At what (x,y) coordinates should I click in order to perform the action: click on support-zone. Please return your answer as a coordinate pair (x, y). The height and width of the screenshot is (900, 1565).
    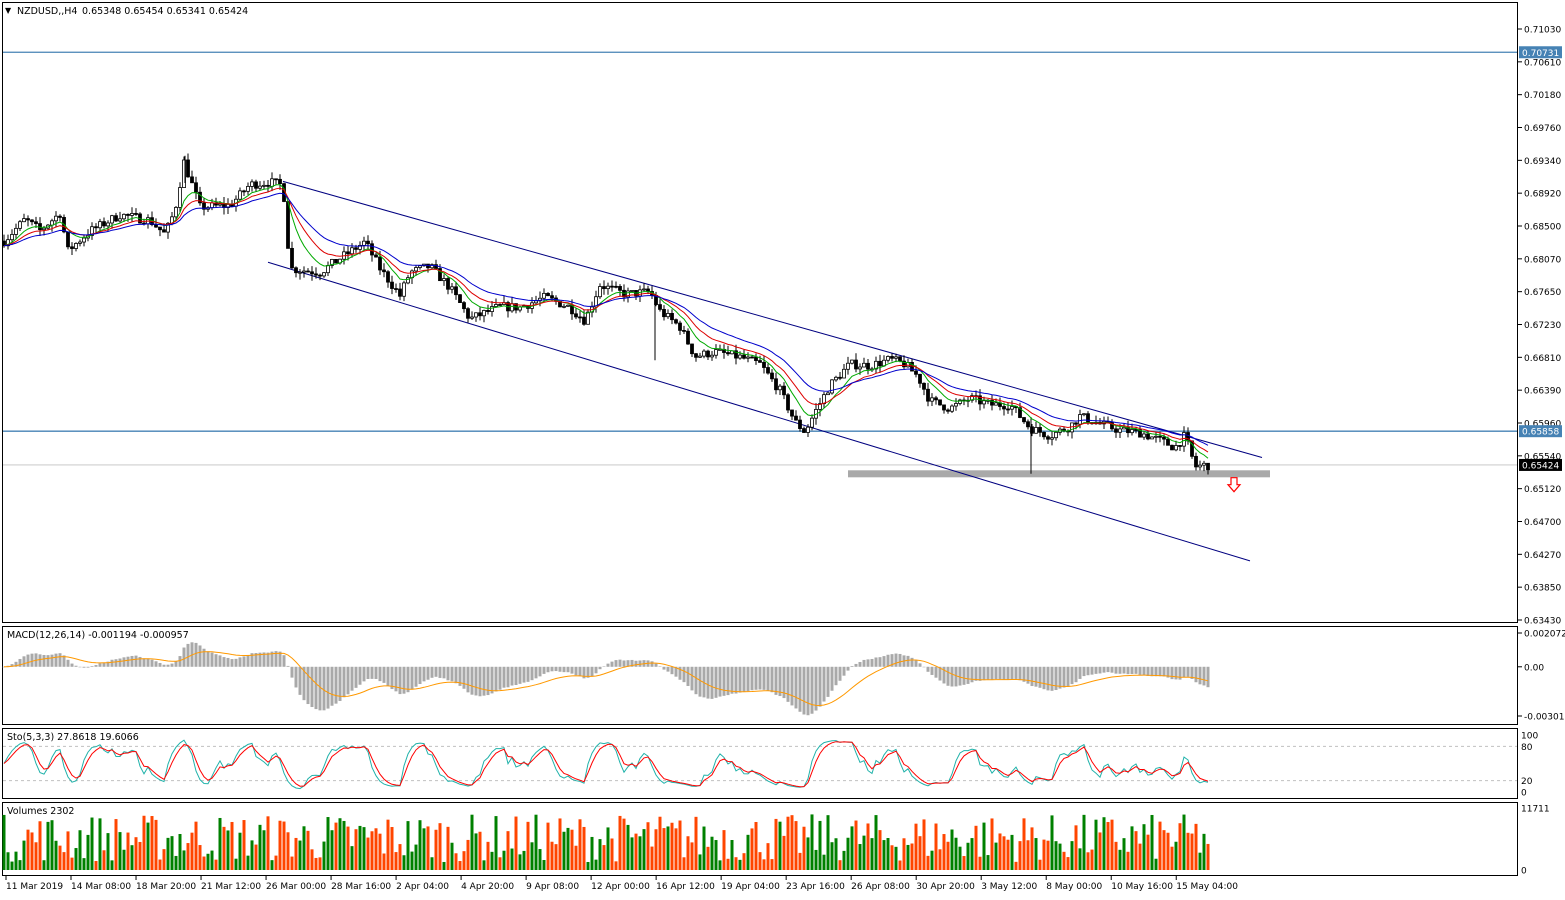
    Looking at the image, I should click on (1059, 474).